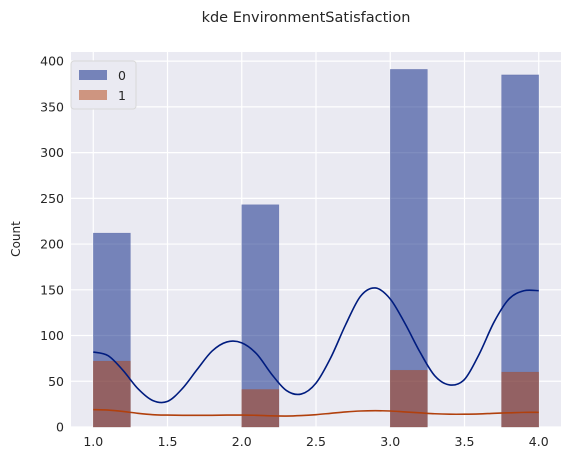 This screenshot has height=465, width=571. What do you see at coordinates (60, 427) in the screenshot?
I see `y-tick-label-0: 0` at bounding box center [60, 427].